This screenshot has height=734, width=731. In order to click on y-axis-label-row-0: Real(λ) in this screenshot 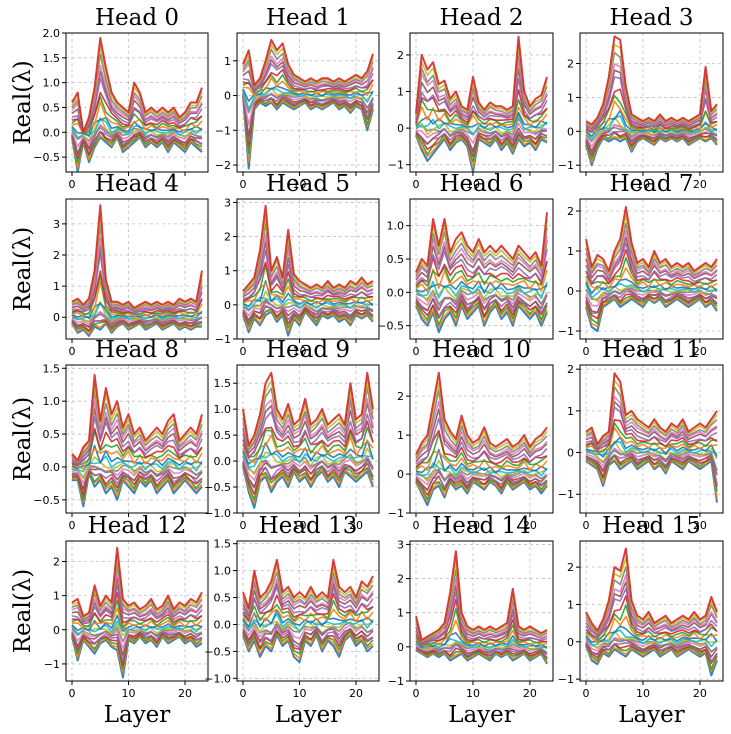, I will do `click(23, 102)`.